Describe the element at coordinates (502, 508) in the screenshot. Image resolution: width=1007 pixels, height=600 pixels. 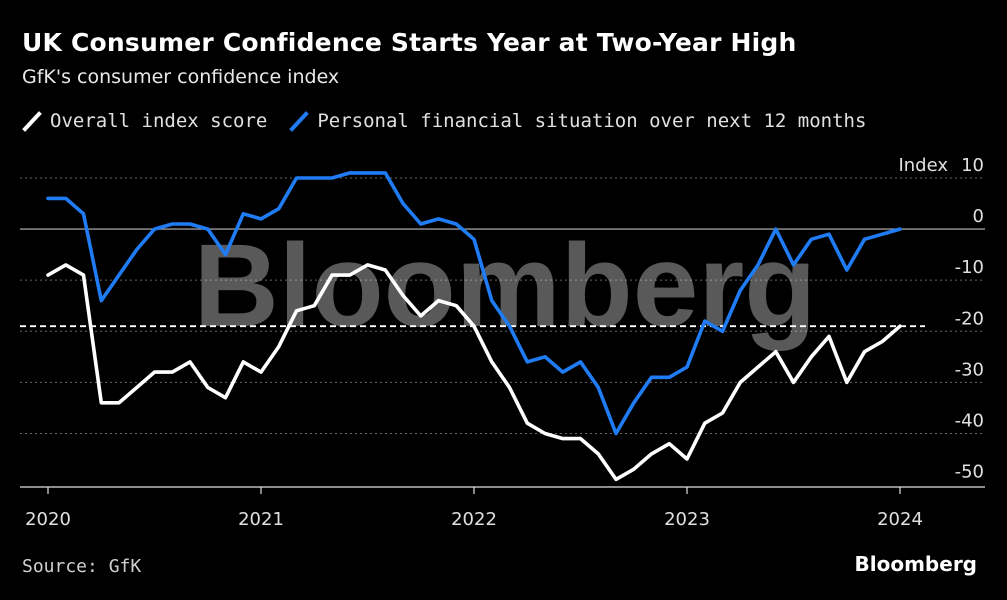
I see `x-axis: 2020 2021 2022 2023 2024` at that location.